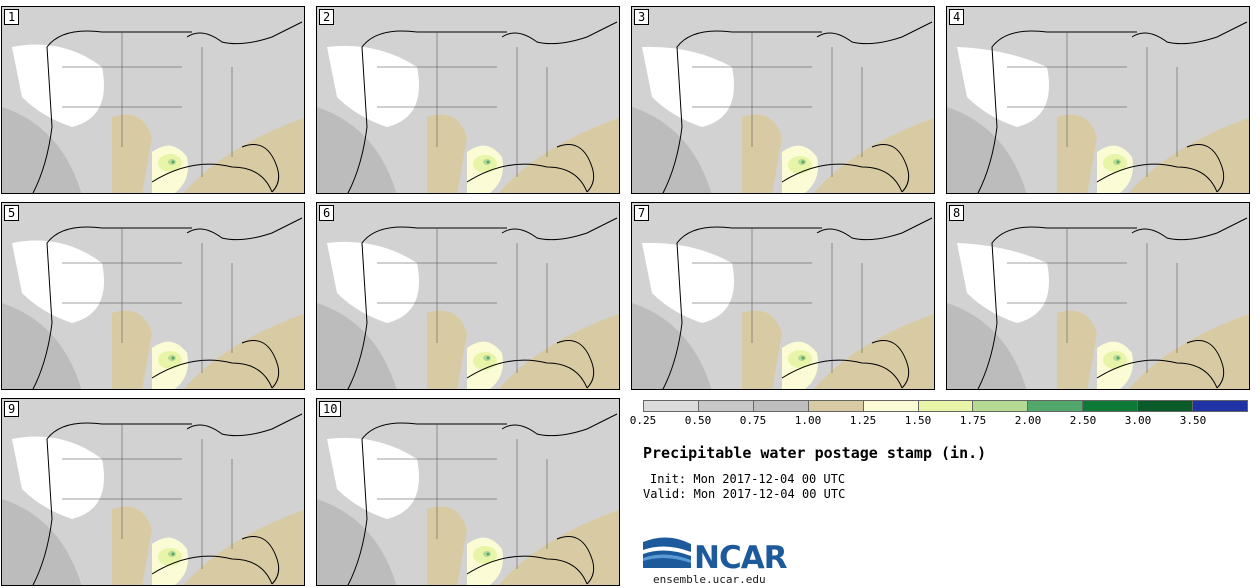  What do you see at coordinates (957, 213) in the screenshot?
I see `member-label: 8` at bounding box center [957, 213].